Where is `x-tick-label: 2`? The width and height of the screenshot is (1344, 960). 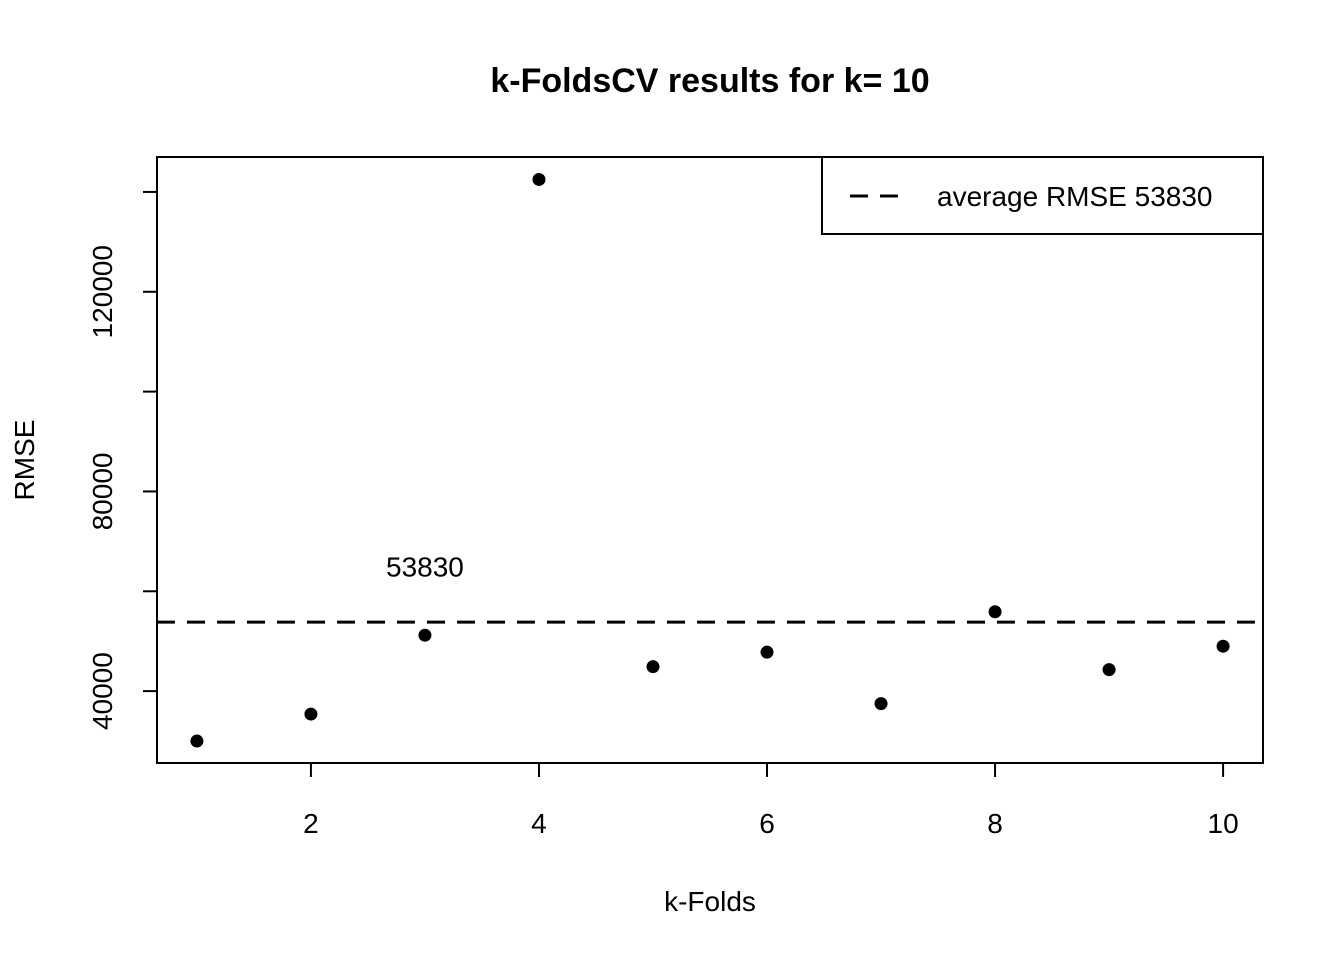 x-tick-label: 2 is located at coordinates (311, 823).